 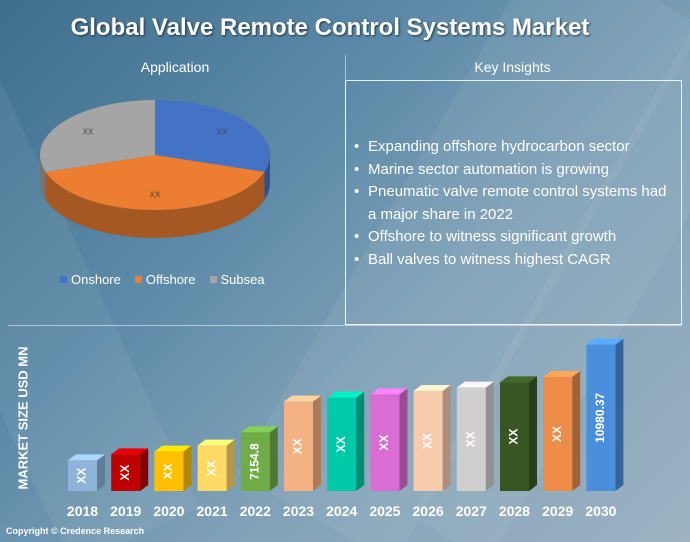 I want to click on application-heading: Application, so click(x=175, y=67).